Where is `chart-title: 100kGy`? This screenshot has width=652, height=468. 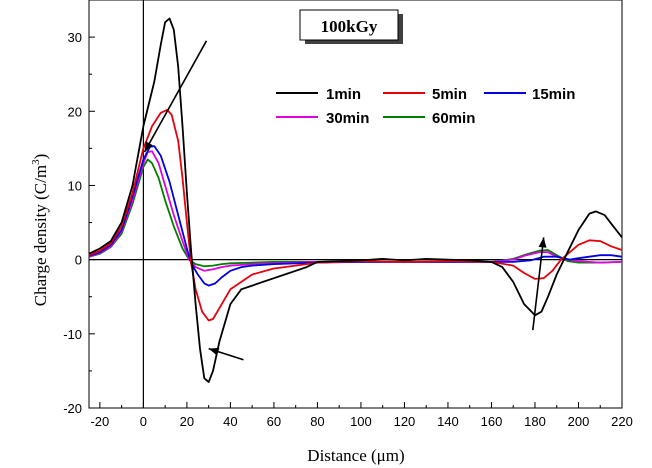 chart-title: 100kGy is located at coordinates (349, 26).